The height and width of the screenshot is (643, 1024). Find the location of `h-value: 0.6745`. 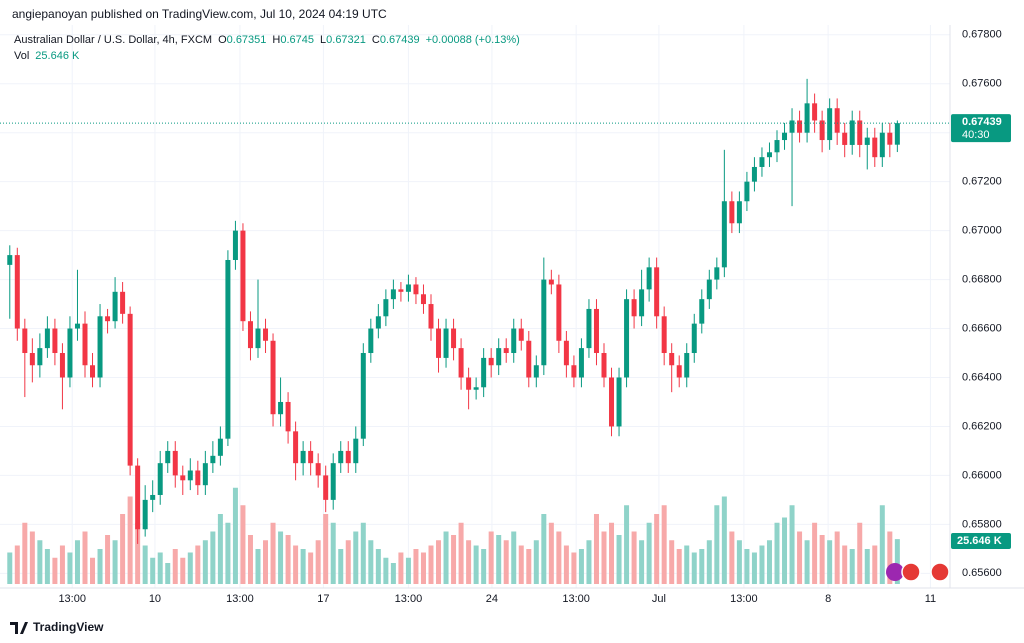

h-value: 0.6745 is located at coordinates (297, 40).